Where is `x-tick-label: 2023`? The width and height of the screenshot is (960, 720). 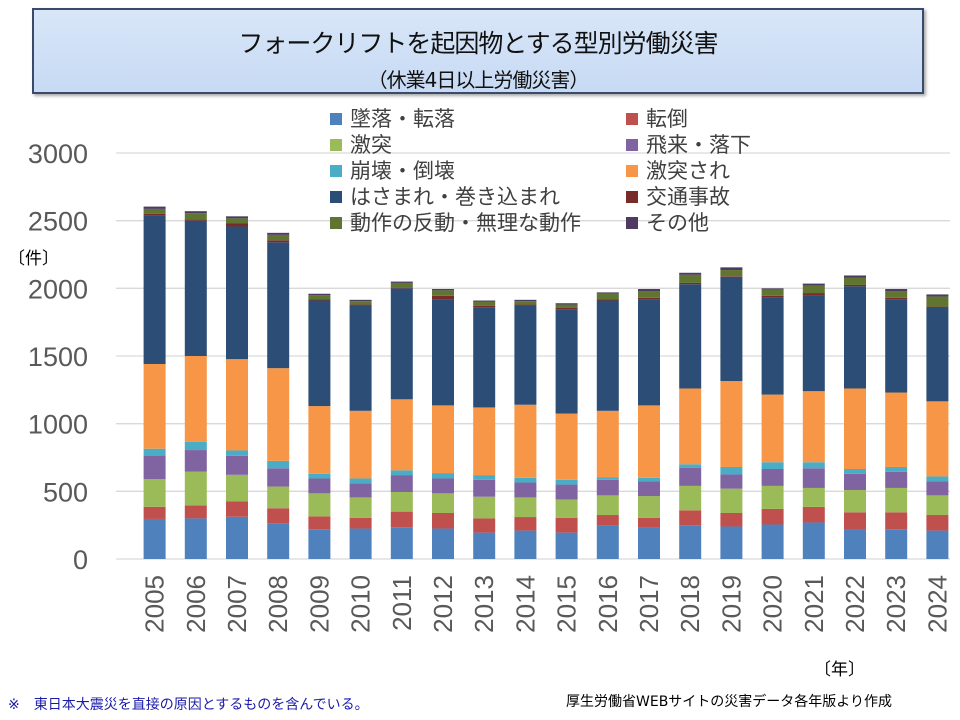
x-tick-label: 2023 is located at coordinates (896, 604).